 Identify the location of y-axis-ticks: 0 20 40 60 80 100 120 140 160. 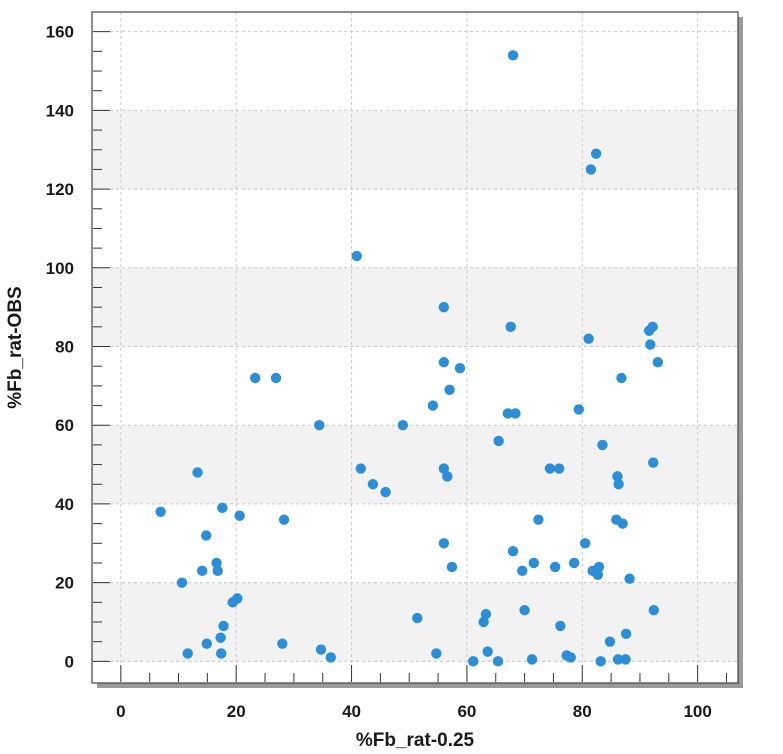
(78, 347).